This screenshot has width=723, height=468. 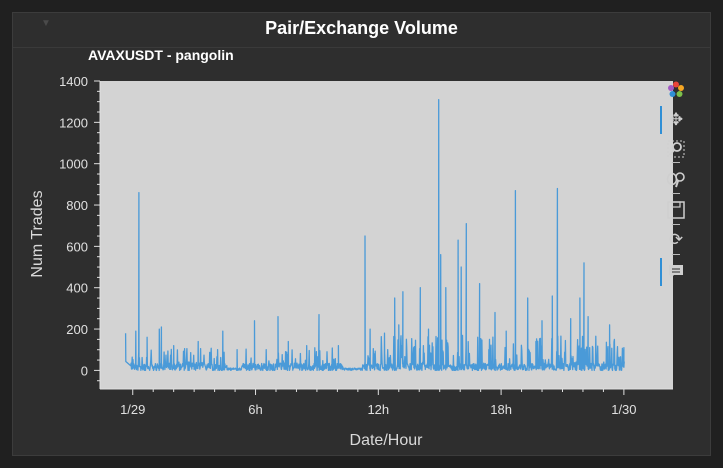 What do you see at coordinates (80, 231) in the screenshot?
I see `y-axis: 0 200 400 600 800 1000 1200 1400` at bounding box center [80, 231].